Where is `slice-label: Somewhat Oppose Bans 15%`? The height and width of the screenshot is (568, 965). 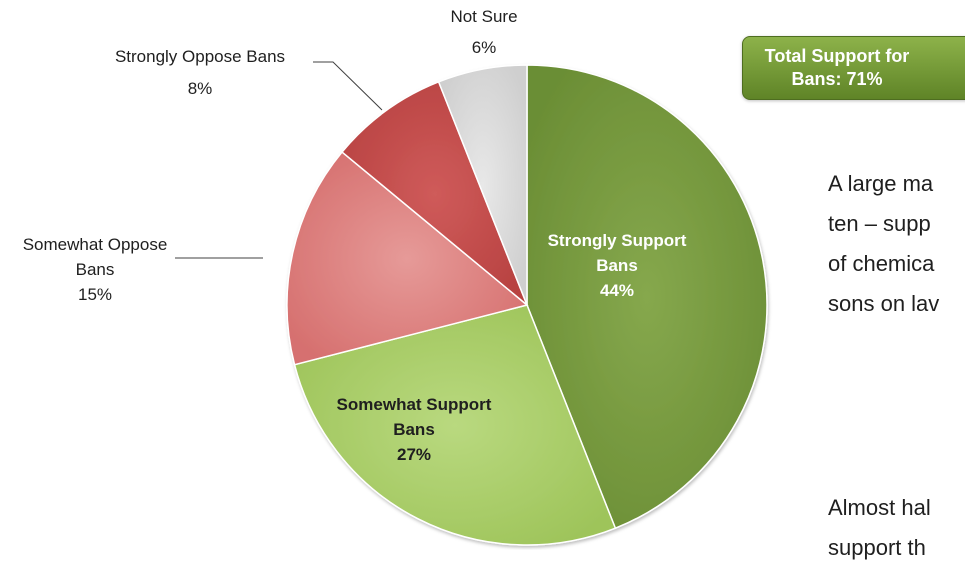 slice-label: Somewhat Oppose Bans 15% is located at coordinates (95, 269).